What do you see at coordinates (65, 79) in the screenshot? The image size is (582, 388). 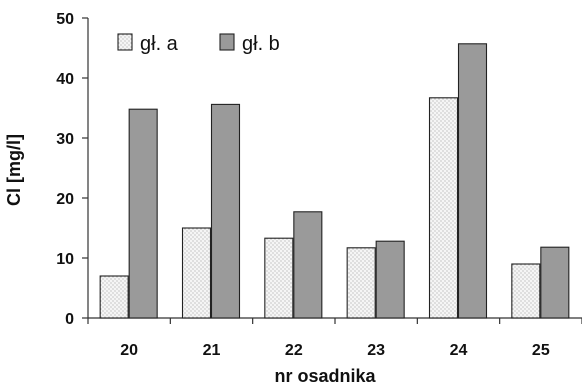 I see `y-tick-label: 40` at bounding box center [65, 79].